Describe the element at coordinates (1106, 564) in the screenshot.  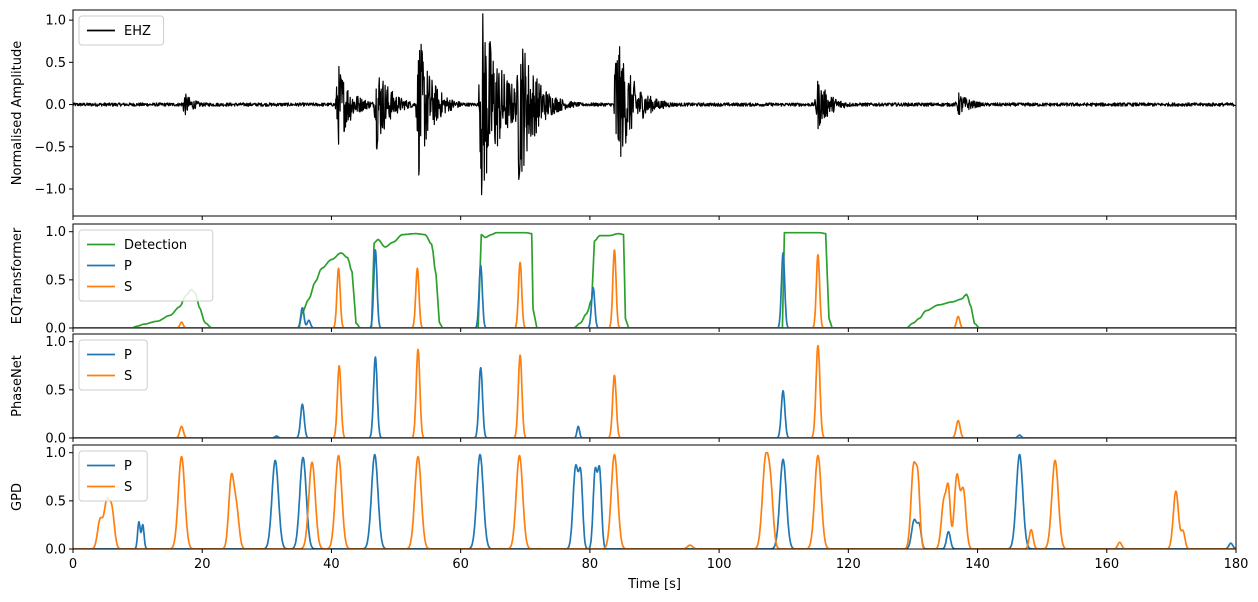
I see `x-tick-label: 160` at that location.